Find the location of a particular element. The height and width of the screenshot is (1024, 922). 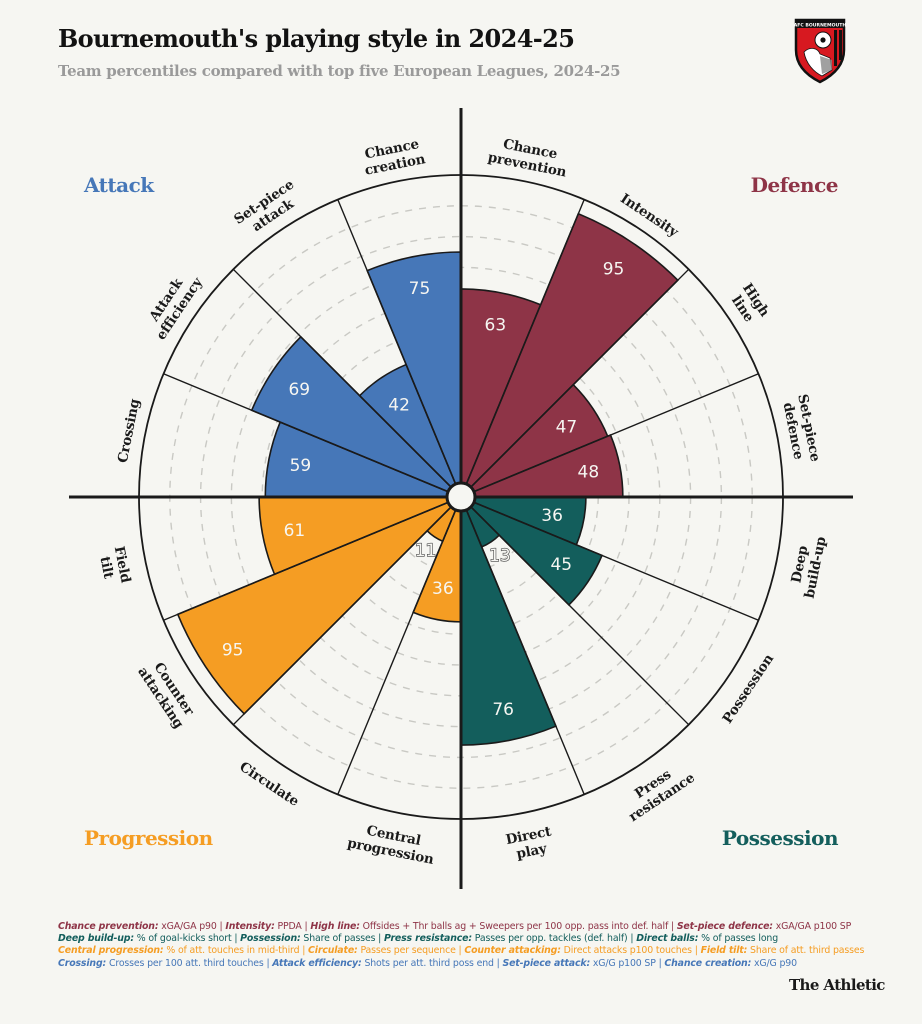

value-label: 63 is located at coordinates (496, 325).